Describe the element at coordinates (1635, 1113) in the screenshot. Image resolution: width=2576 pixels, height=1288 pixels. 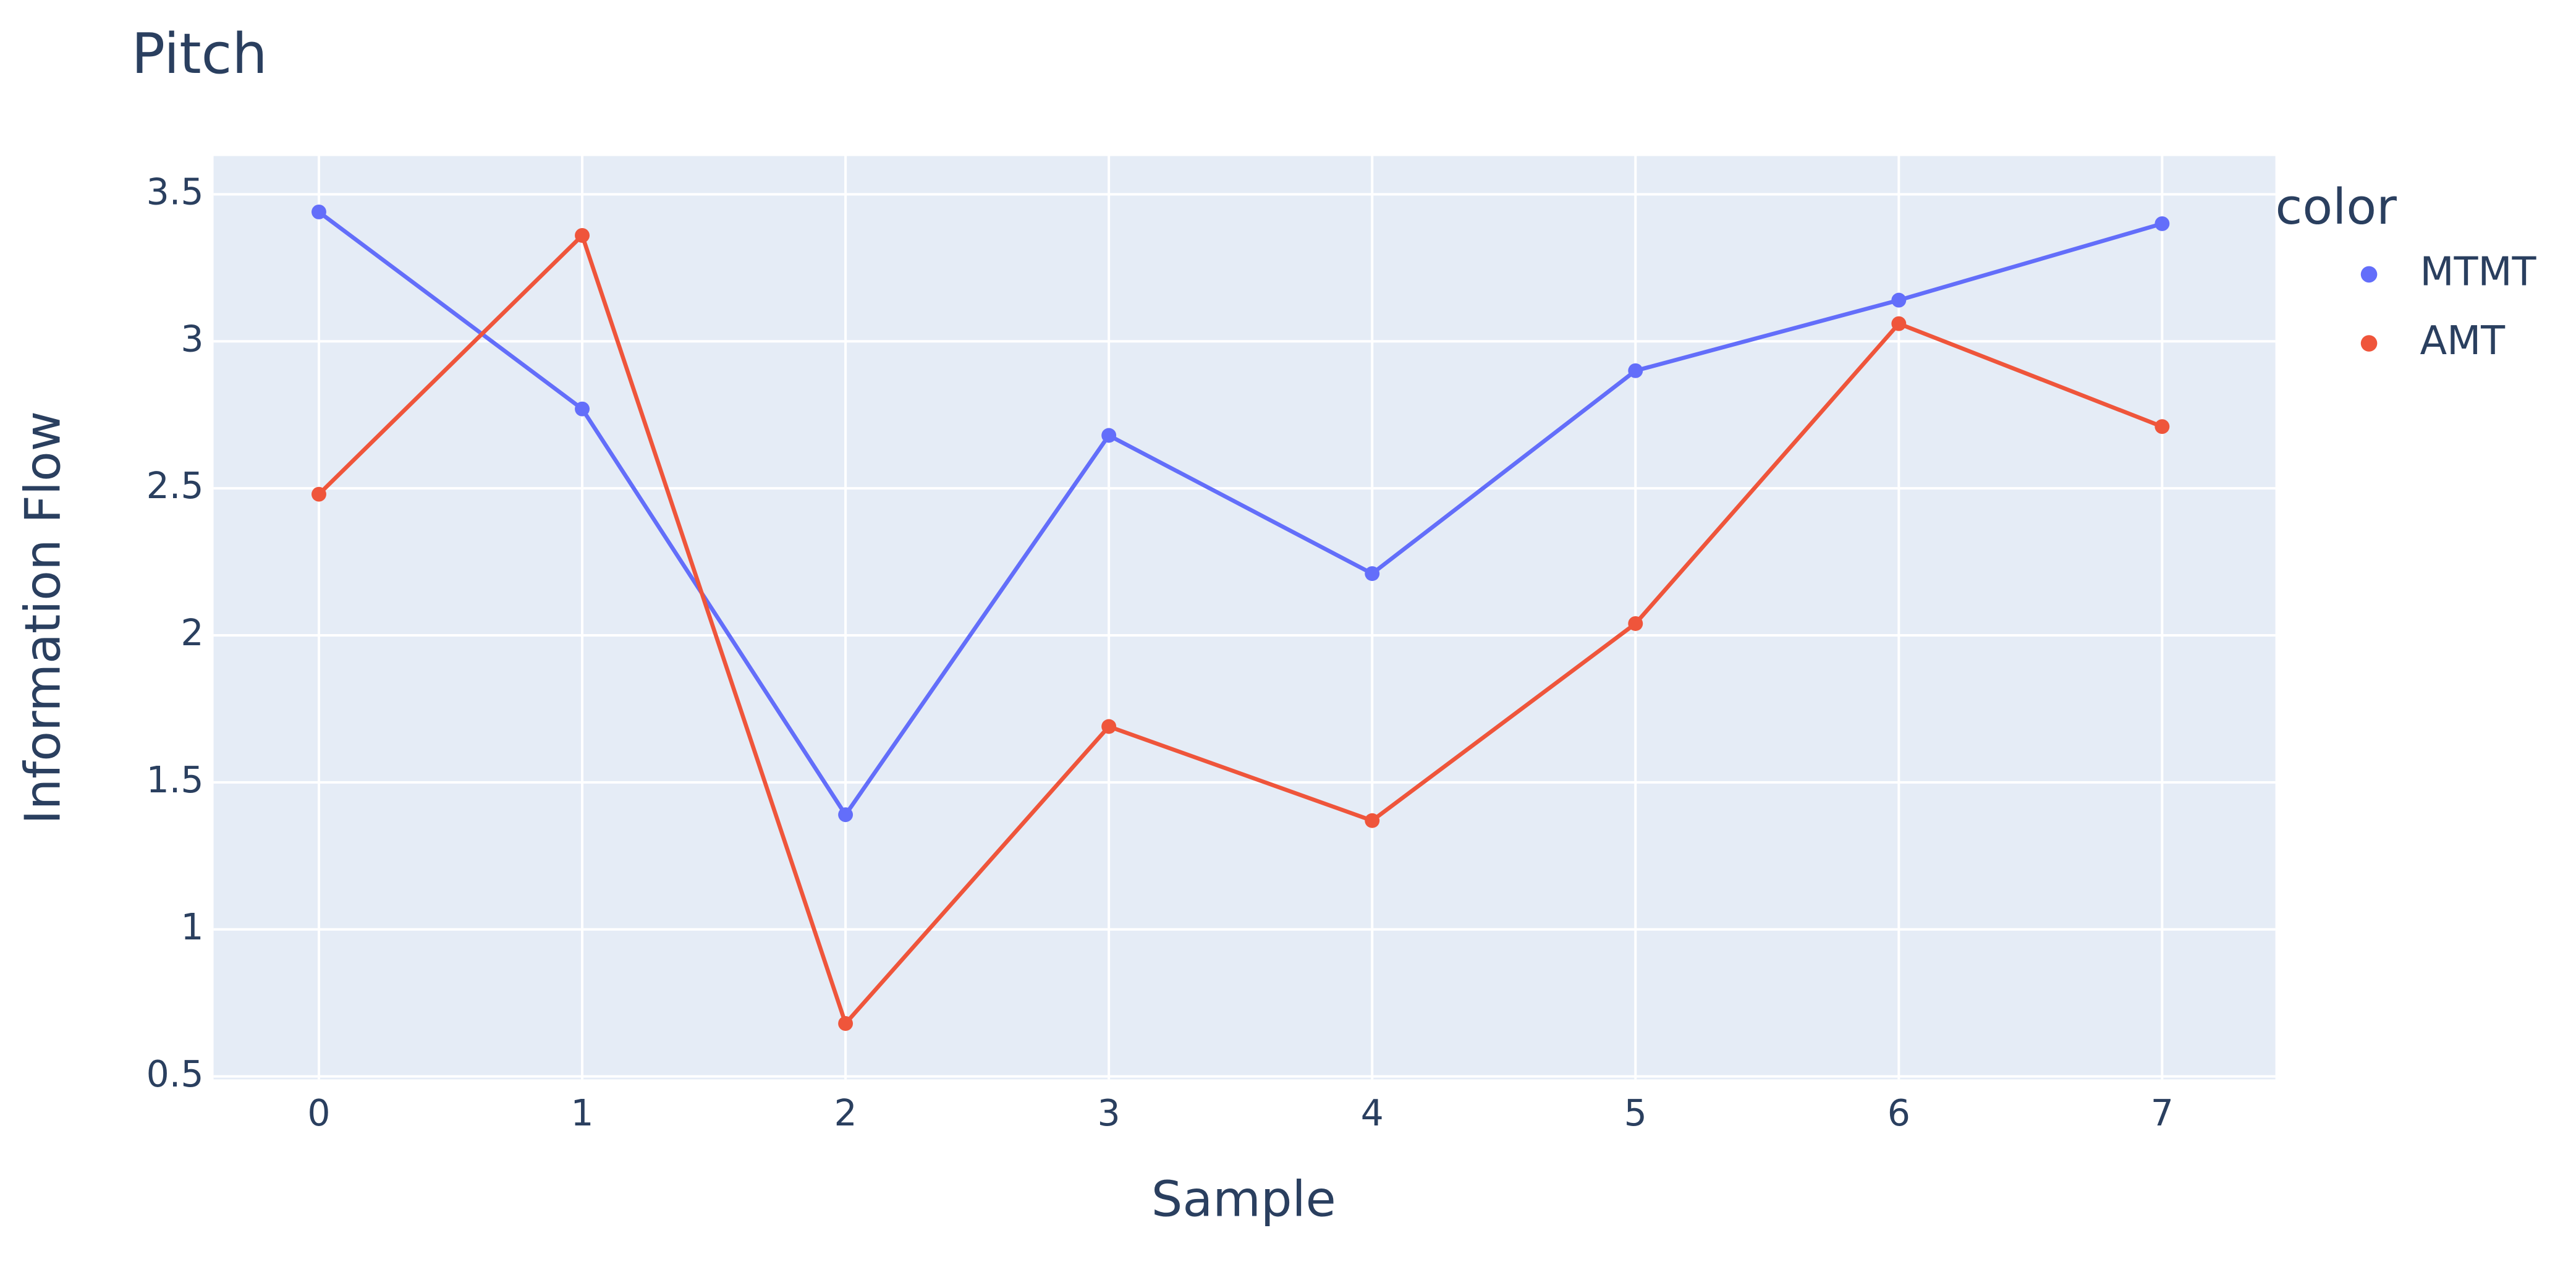
I see `x-tick-label: 5` at that location.